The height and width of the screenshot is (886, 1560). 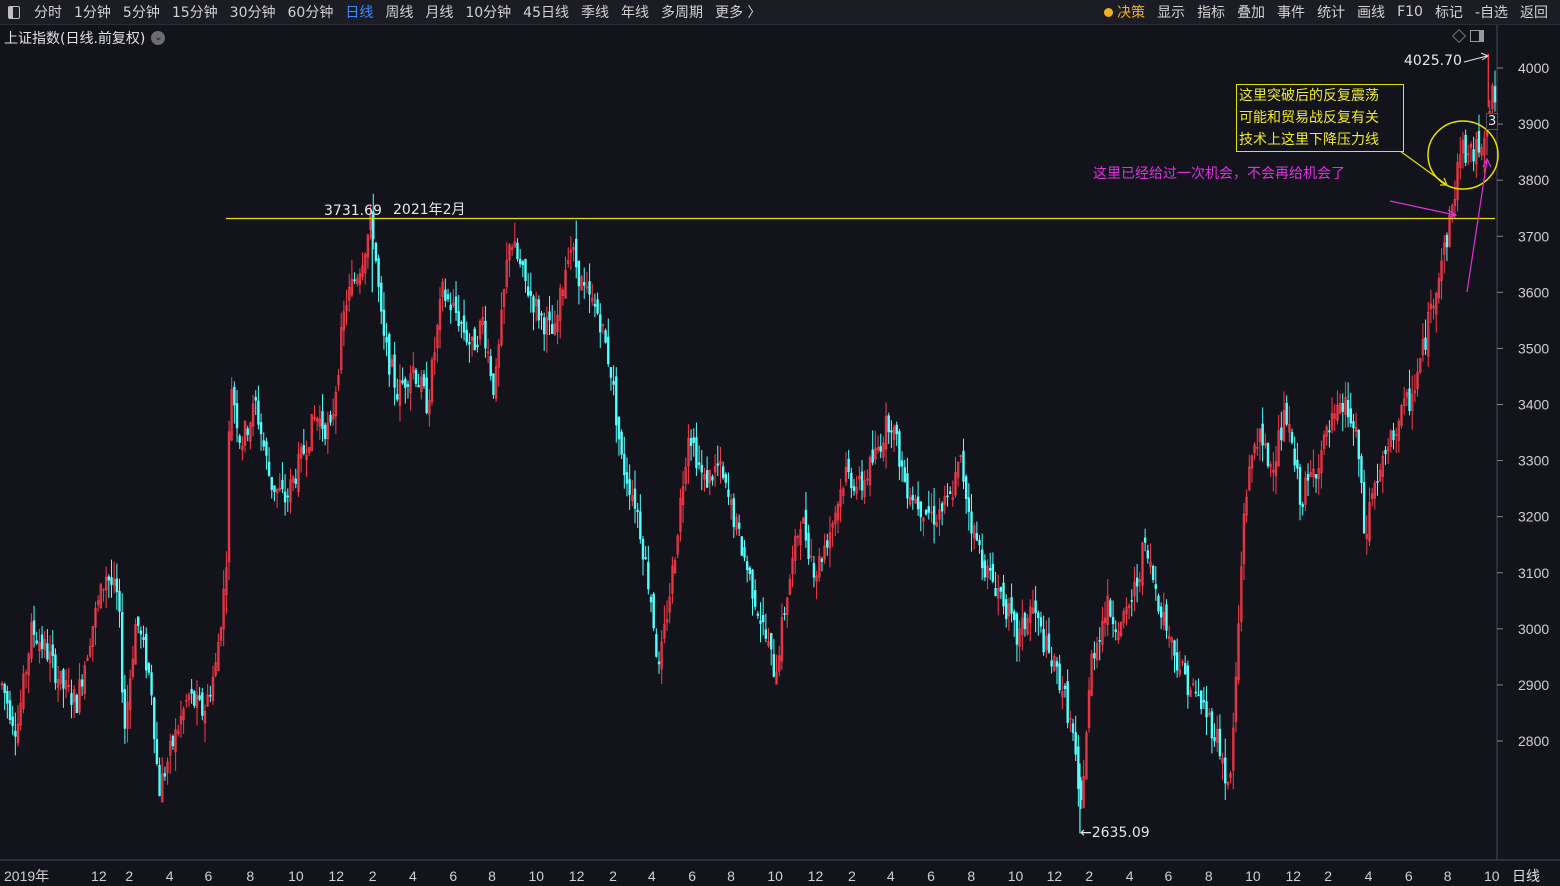 What do you see at coordinates (594, 13) in the screenshot?
I see `tab-period-11: 季线` at bounding box center [594, 13].